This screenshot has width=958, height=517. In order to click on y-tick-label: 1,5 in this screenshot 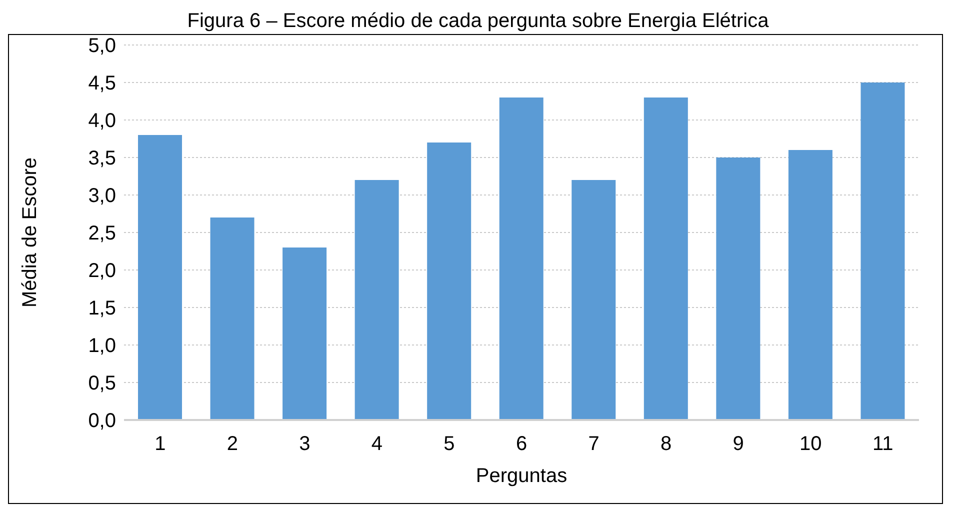, I will do `click(102, 309)`.